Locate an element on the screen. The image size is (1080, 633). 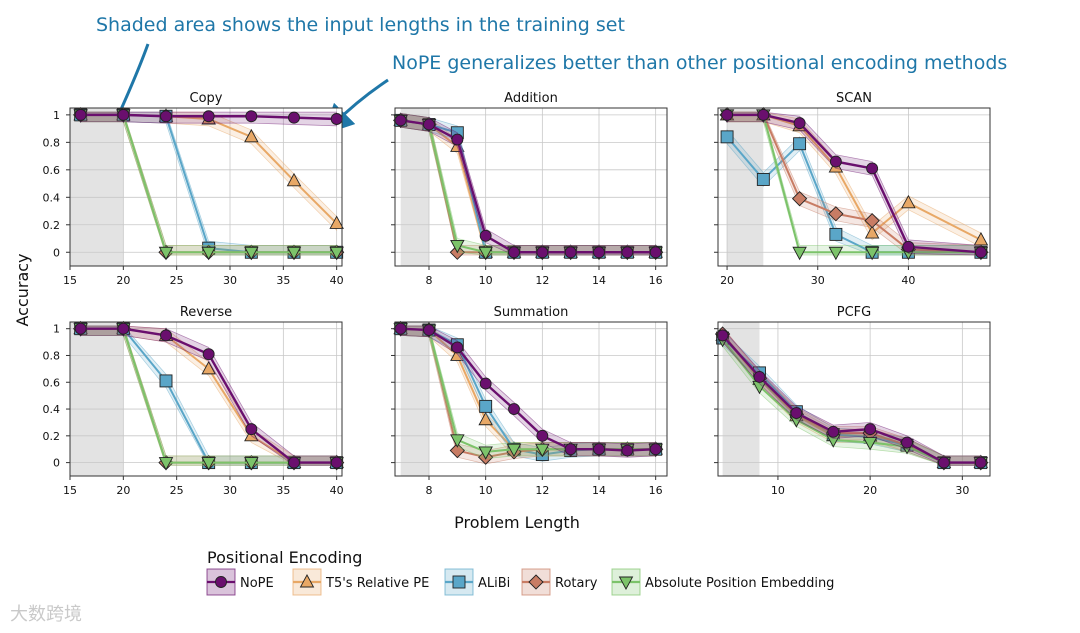
legend-label: Rotary is located at coordinates (576, 583).